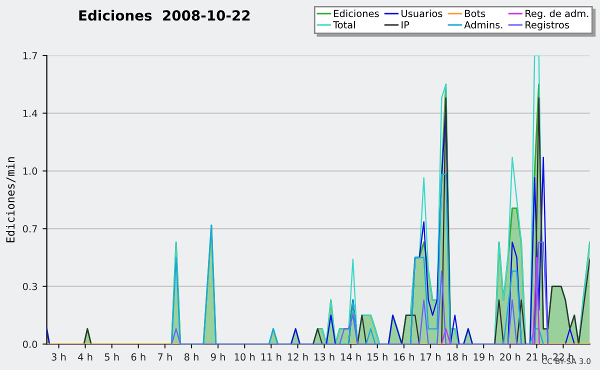 This screenshot has height=370, width=600. Describe the element at coordinates (111, 357) in the screenshot. I see `x-tick-label: 5 h` at that location.